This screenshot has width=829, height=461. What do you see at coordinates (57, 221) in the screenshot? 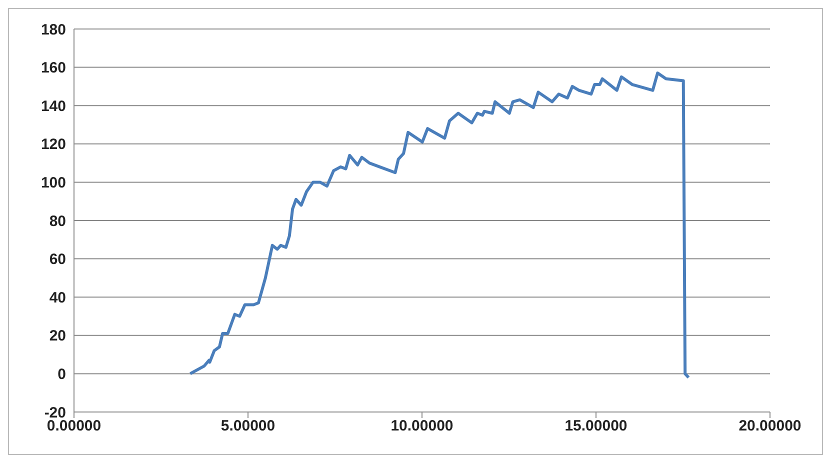
I see `y-tick-label: 80` at bounding box center [57, 221].